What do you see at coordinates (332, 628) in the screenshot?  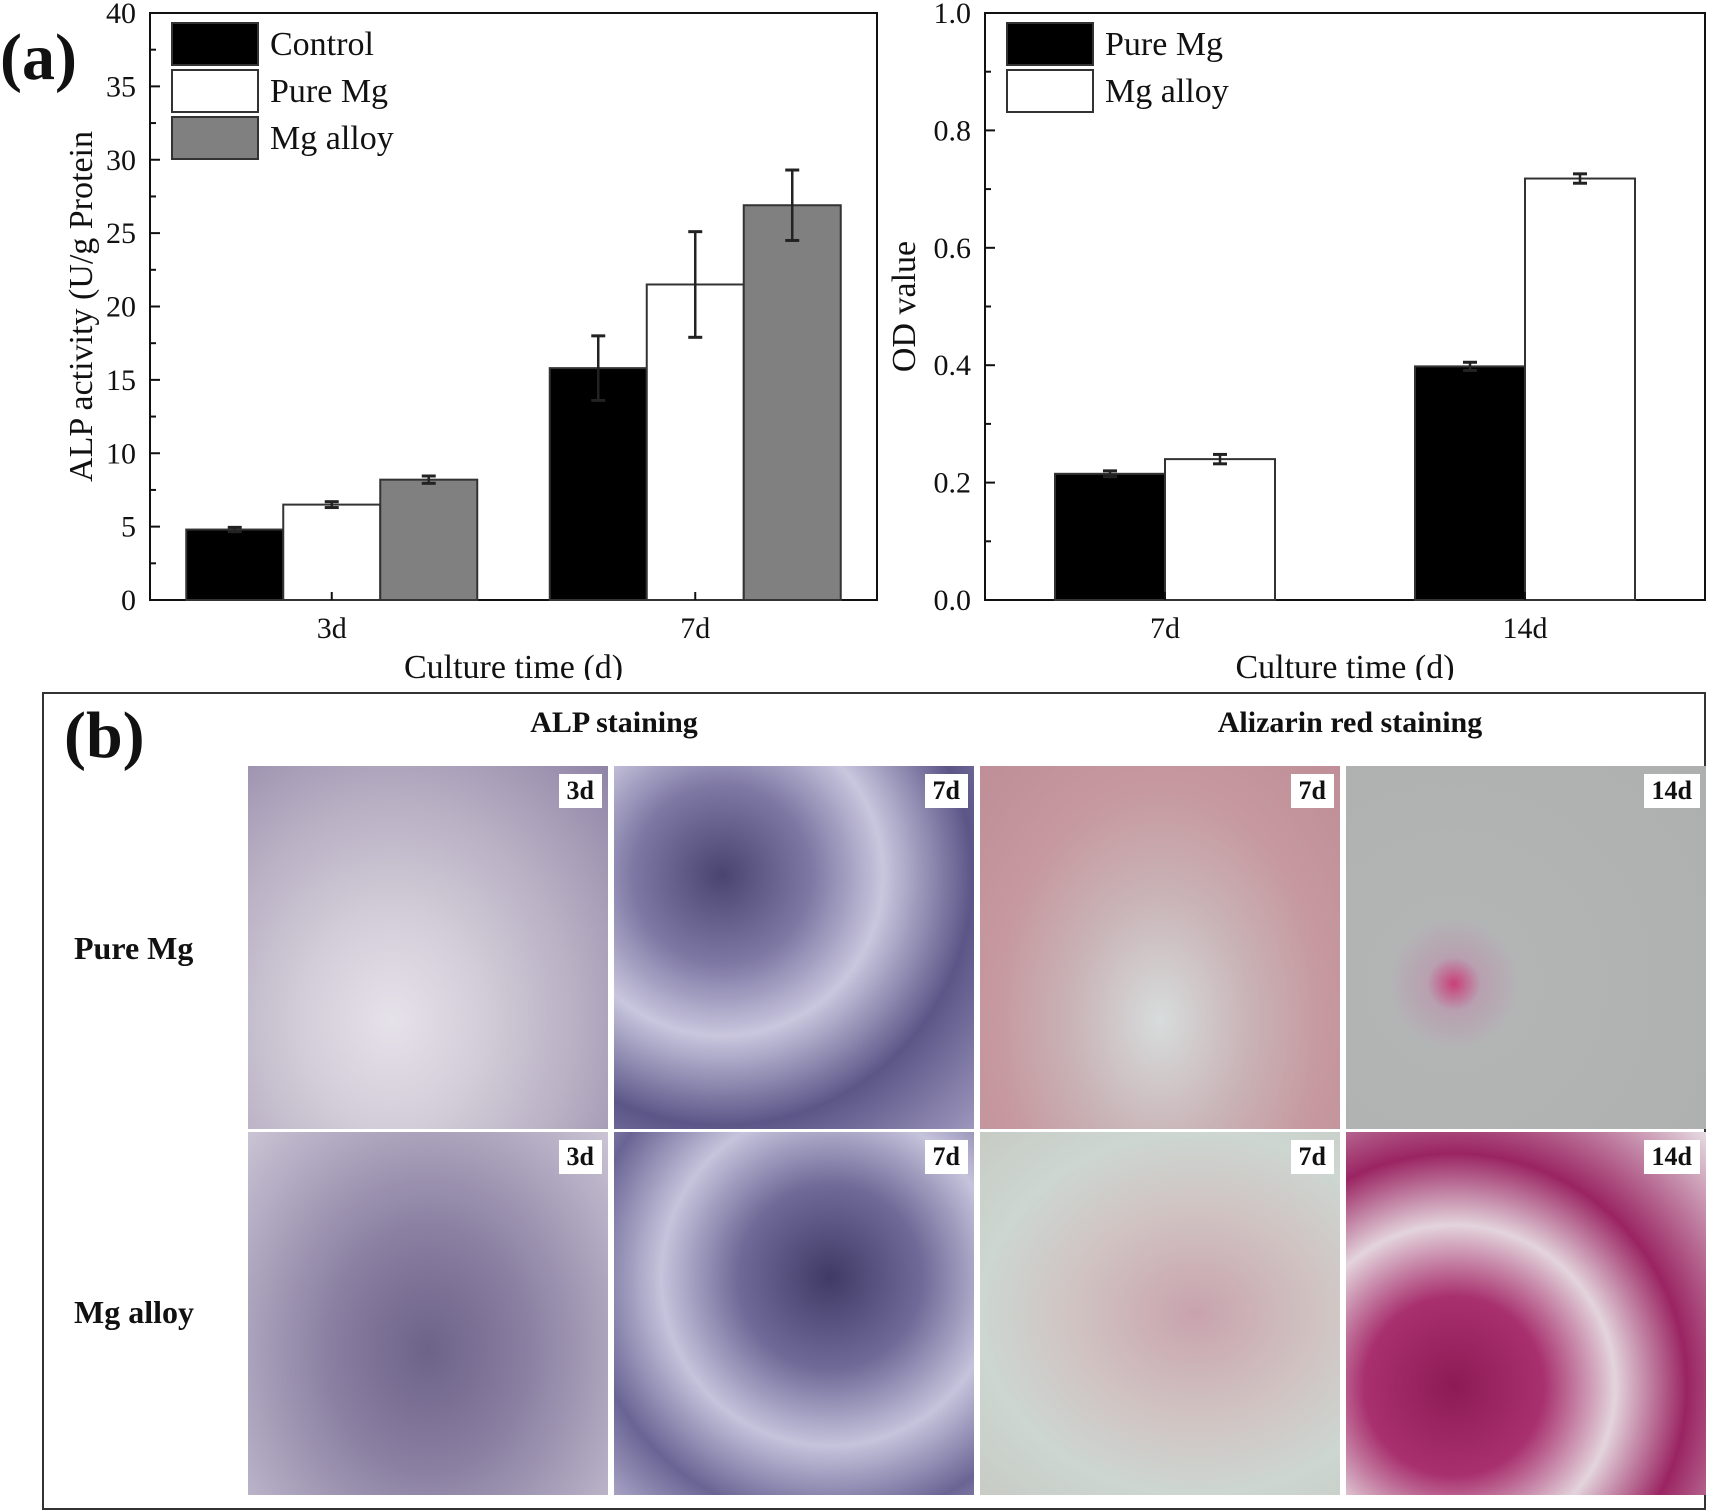 I see `x-tick-label: 3d` at bounding box center [332, 628].